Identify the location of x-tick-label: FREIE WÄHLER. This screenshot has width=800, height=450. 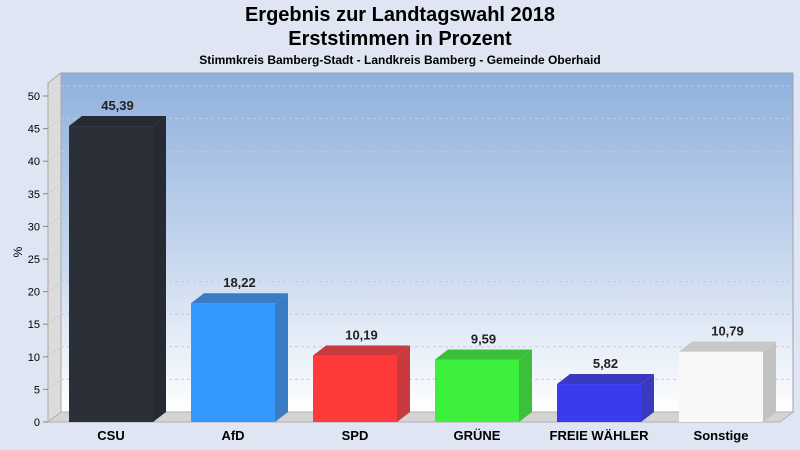
(600, 435).